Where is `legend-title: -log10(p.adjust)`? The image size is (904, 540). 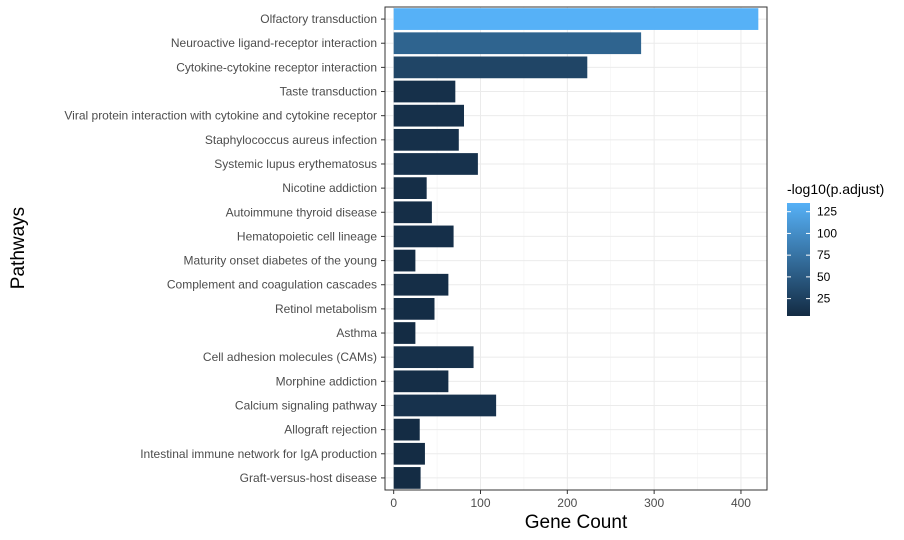 legend-title: -log10(p.adjust) is located at coordinates (835, 189).